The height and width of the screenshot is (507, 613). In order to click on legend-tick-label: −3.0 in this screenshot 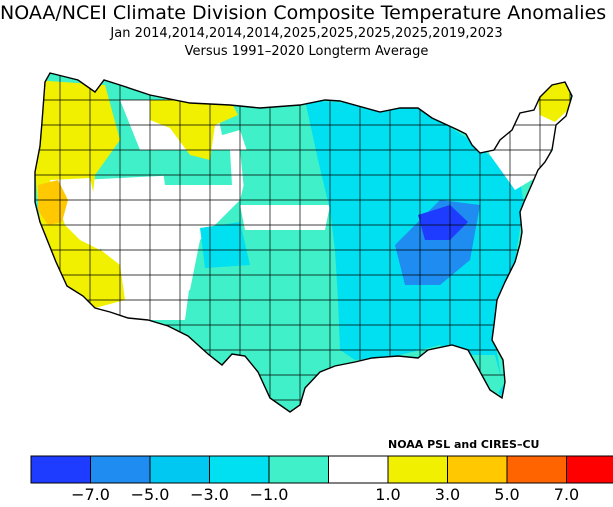, I will do `click(209, 494)`.